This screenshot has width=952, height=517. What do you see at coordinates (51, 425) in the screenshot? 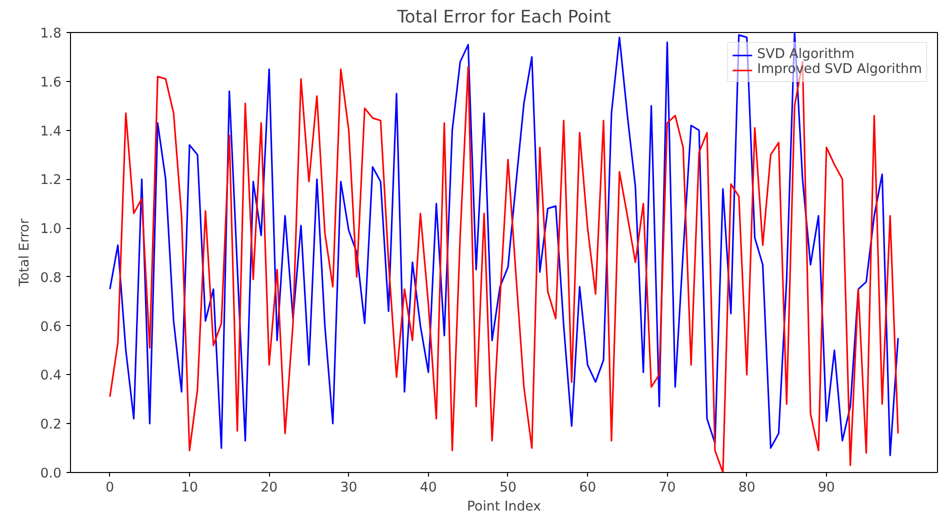
I see `y-tick-label: 0.2` at bounding box center [51, 425].